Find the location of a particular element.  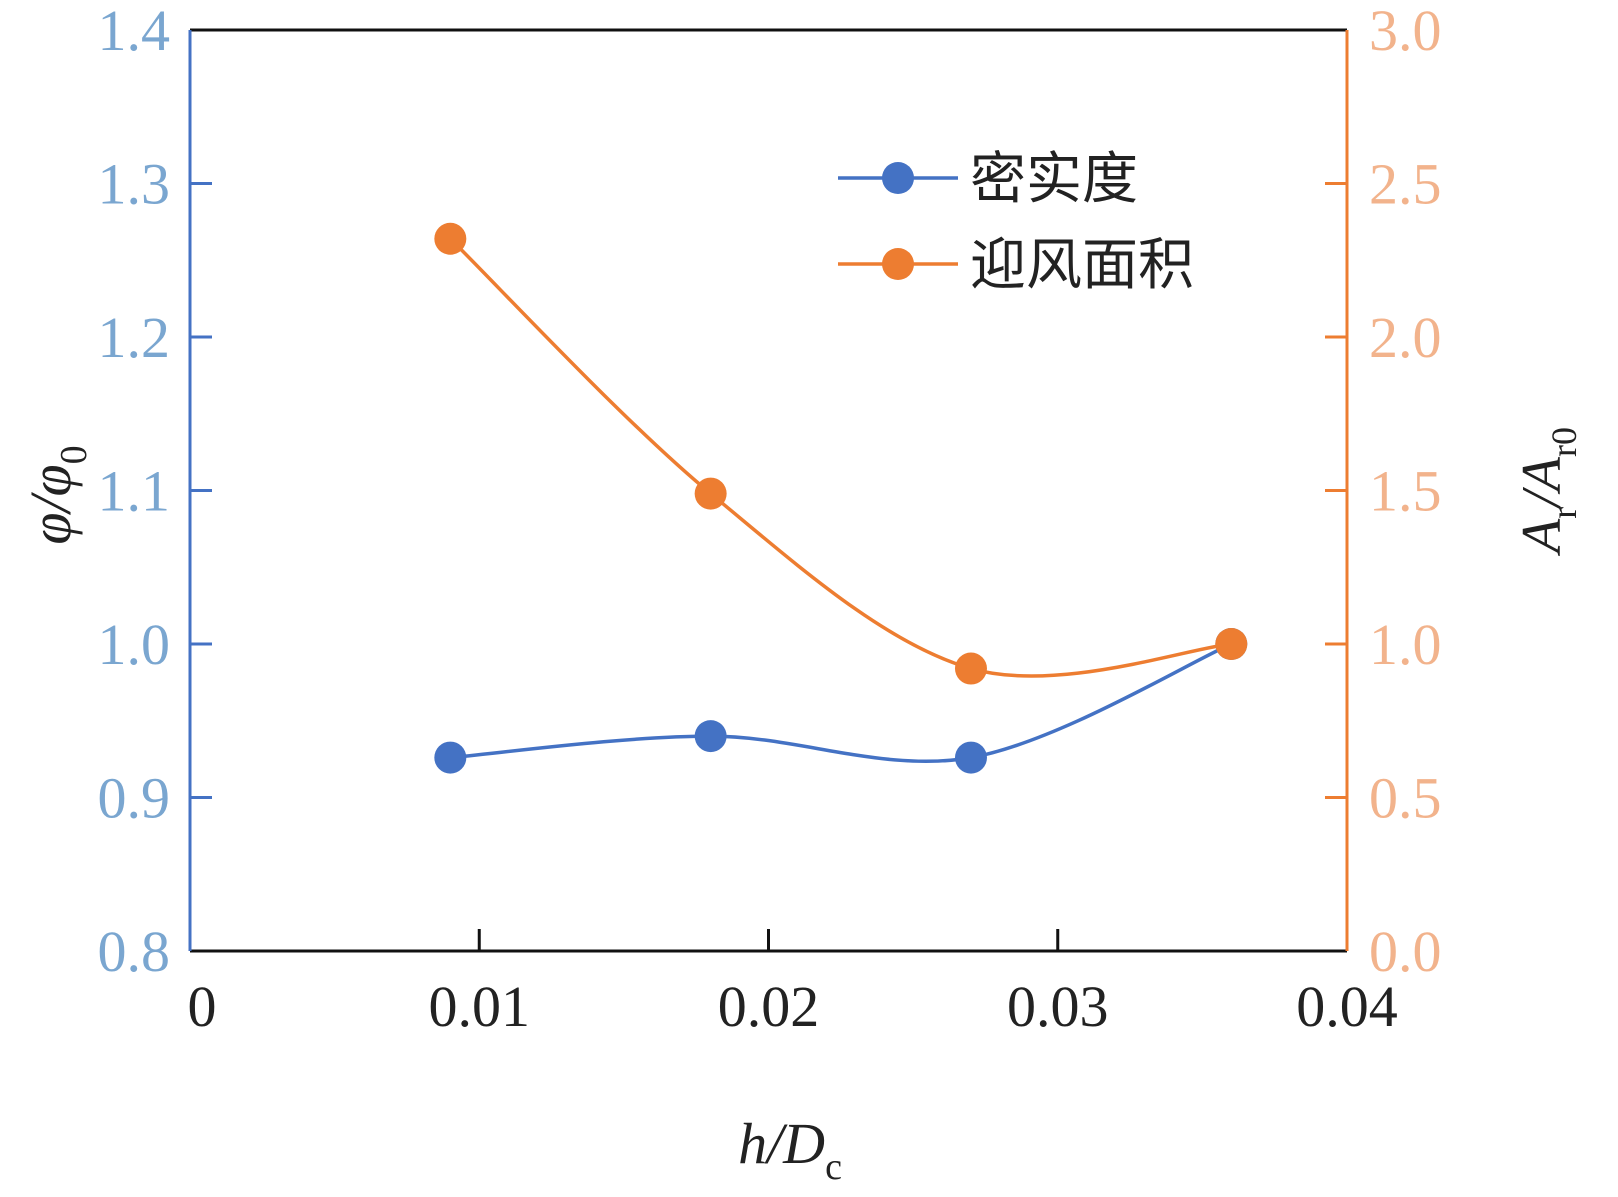

y-left-tick-label: 1.1 is located at coordinates (134, 491).